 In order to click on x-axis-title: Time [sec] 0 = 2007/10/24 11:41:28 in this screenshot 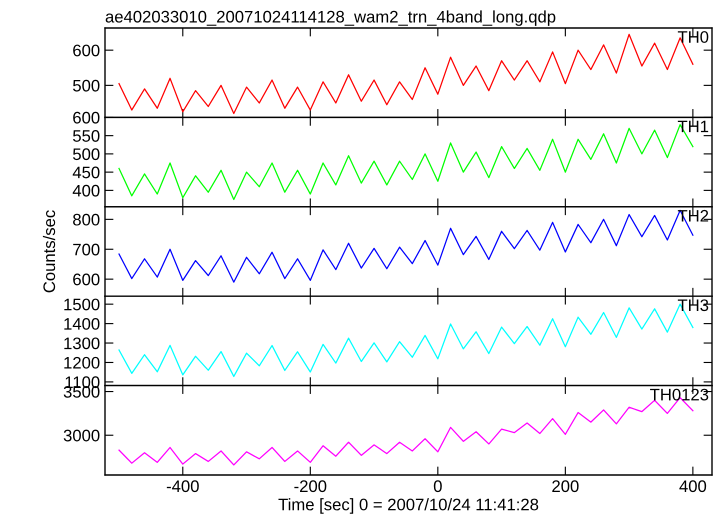, I will do `click(408, 506)`.